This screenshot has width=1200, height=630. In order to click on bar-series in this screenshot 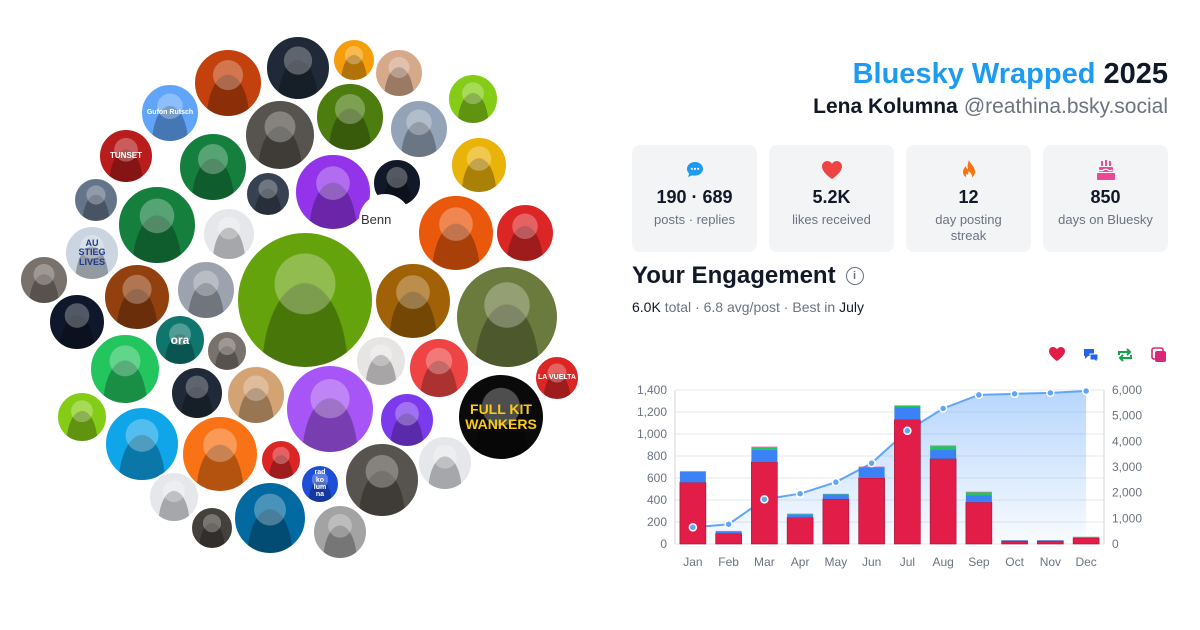, I will do `click(889, 475)`.